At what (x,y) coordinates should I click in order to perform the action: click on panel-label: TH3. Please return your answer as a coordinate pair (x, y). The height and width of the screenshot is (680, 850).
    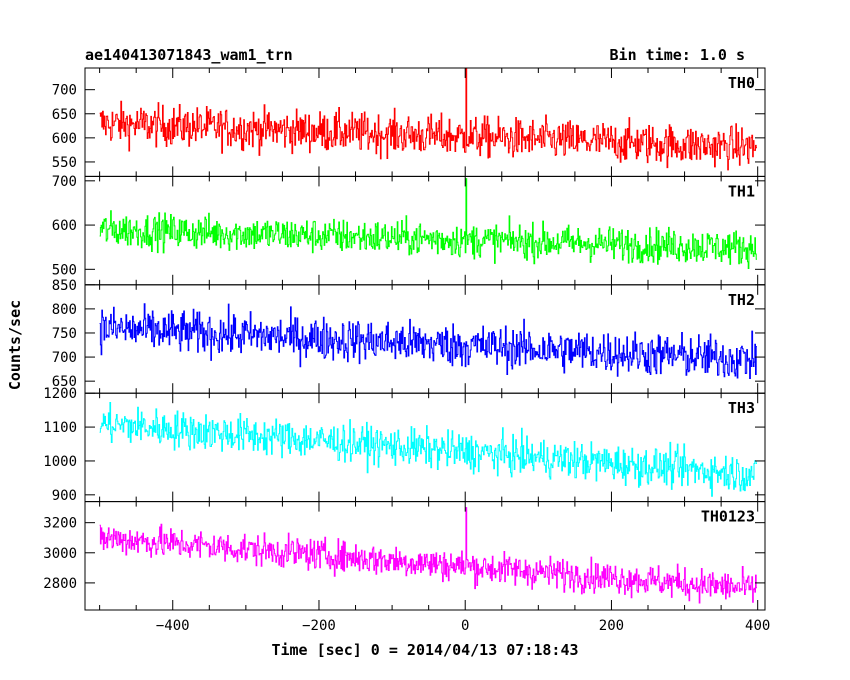
    Looking at the image, I should click on (741, 408).